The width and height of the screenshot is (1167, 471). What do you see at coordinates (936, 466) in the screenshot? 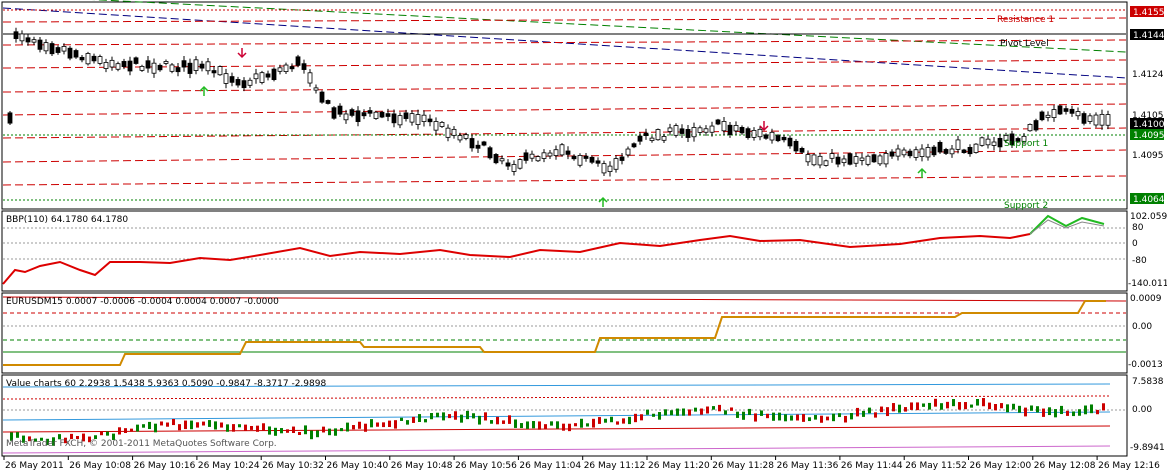
I see `time-tick-label: 26 May 11:52` at bounding box center [936, 466].